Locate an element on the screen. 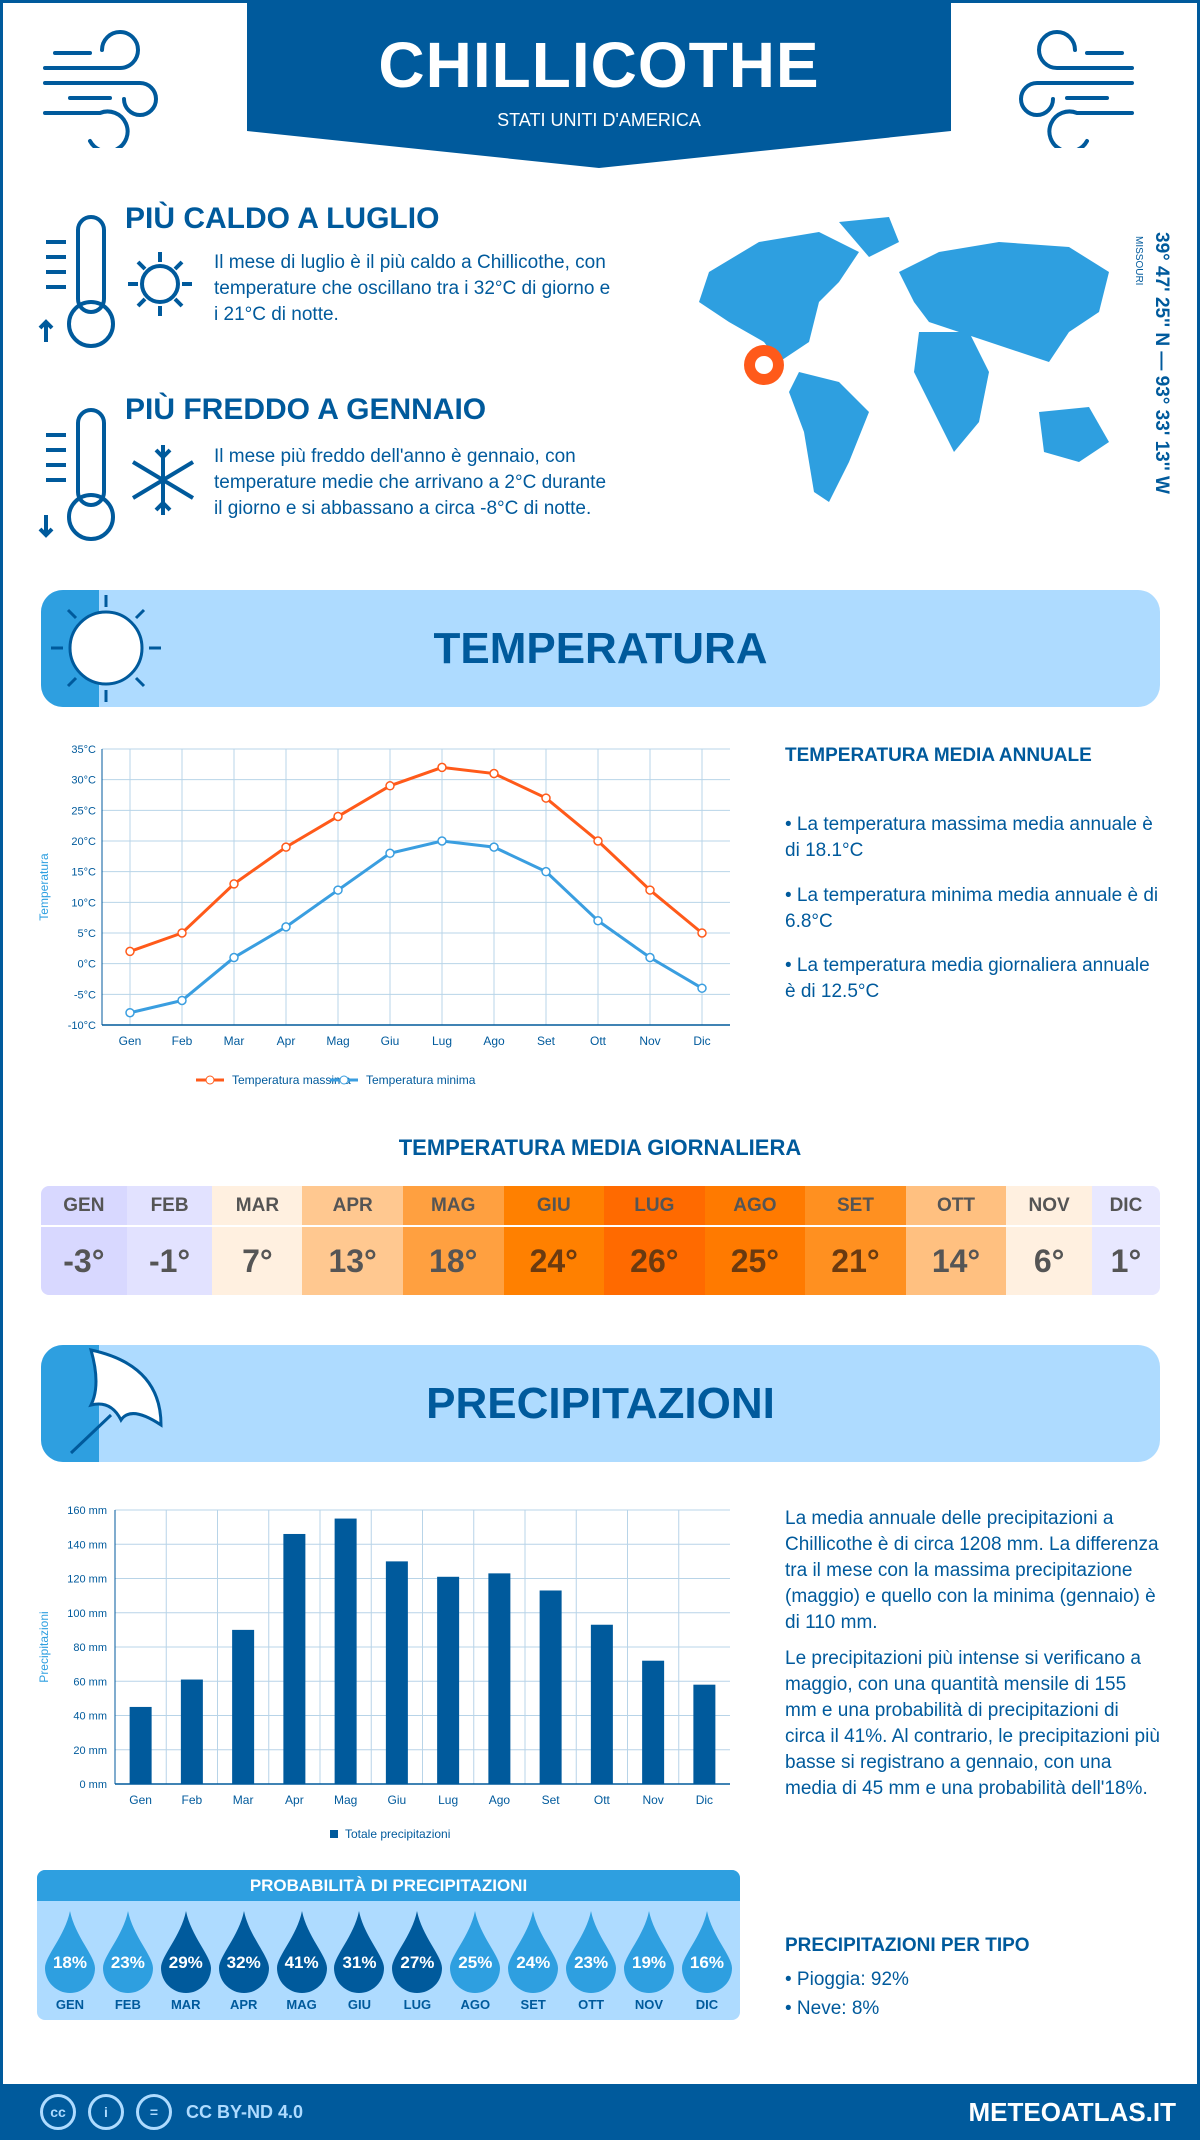  y-tick-label: 80 mm is located at coordinates (90, 1648).